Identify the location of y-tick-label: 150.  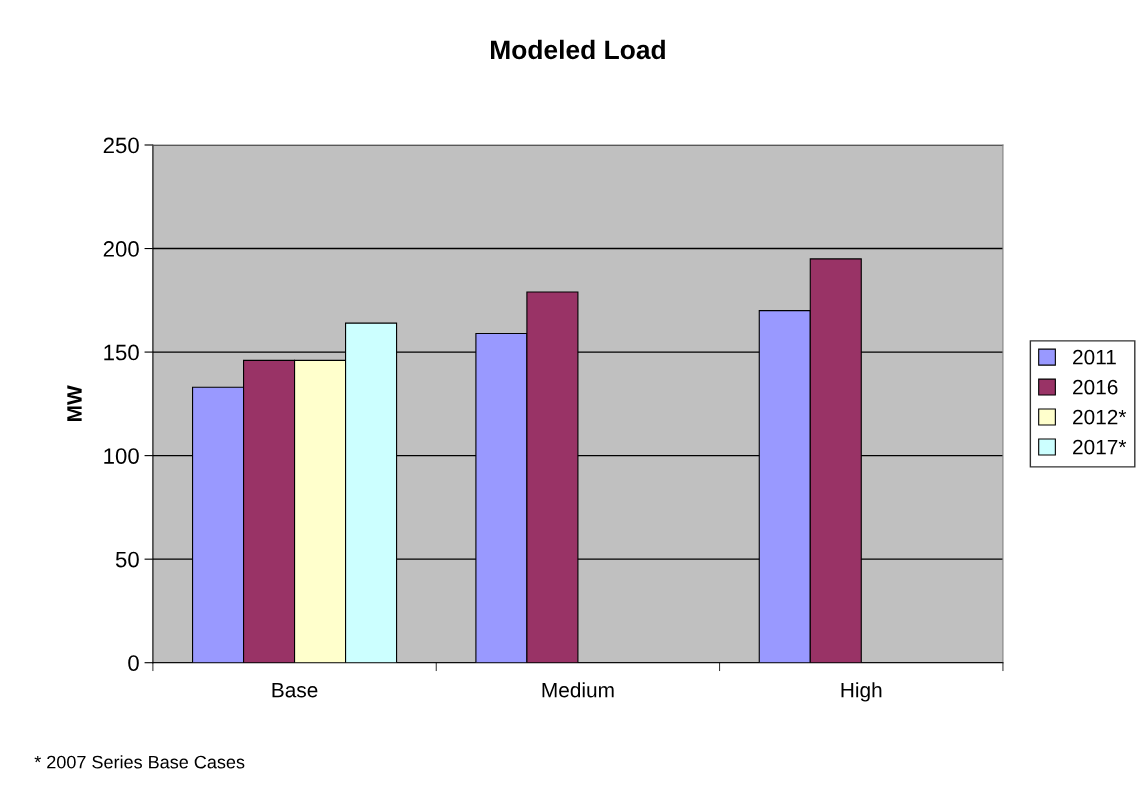
(121, 352).